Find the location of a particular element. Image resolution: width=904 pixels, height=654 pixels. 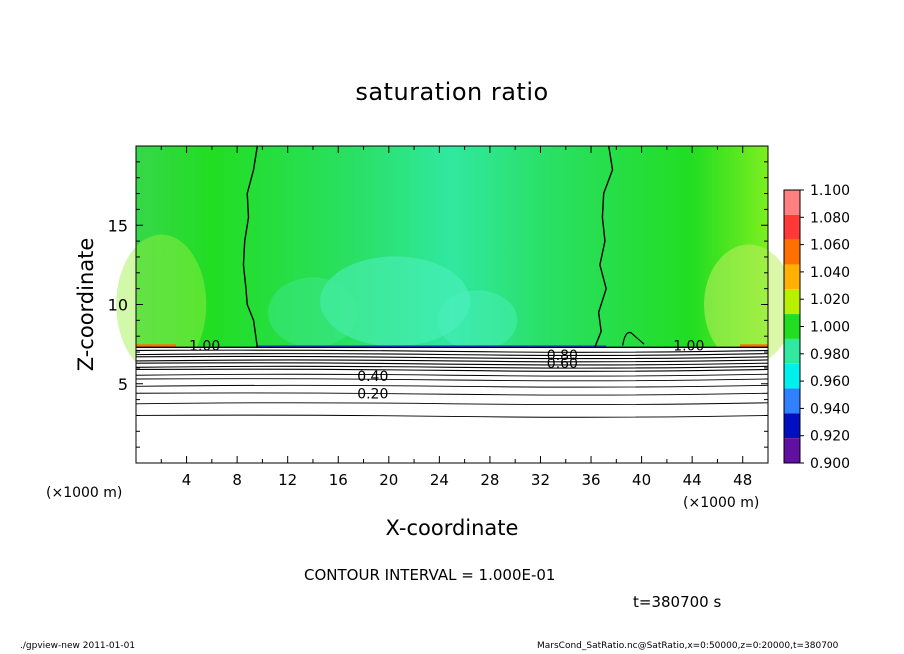

y-tick-label: 10 is located at coordinates (118, 305).